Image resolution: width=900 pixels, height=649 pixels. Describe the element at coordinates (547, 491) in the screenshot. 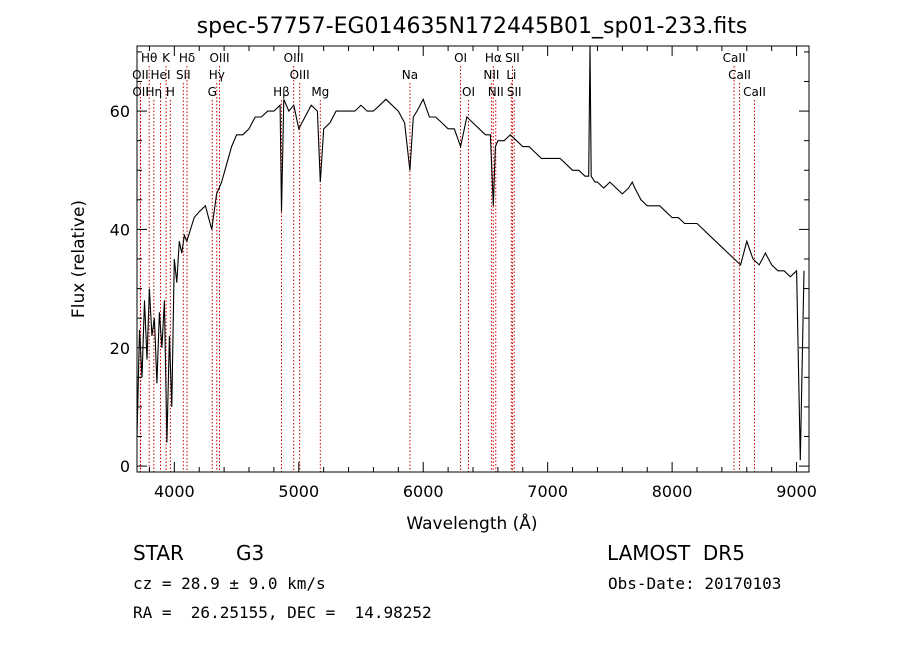

I see `x-tick-label: 7000` at that location.